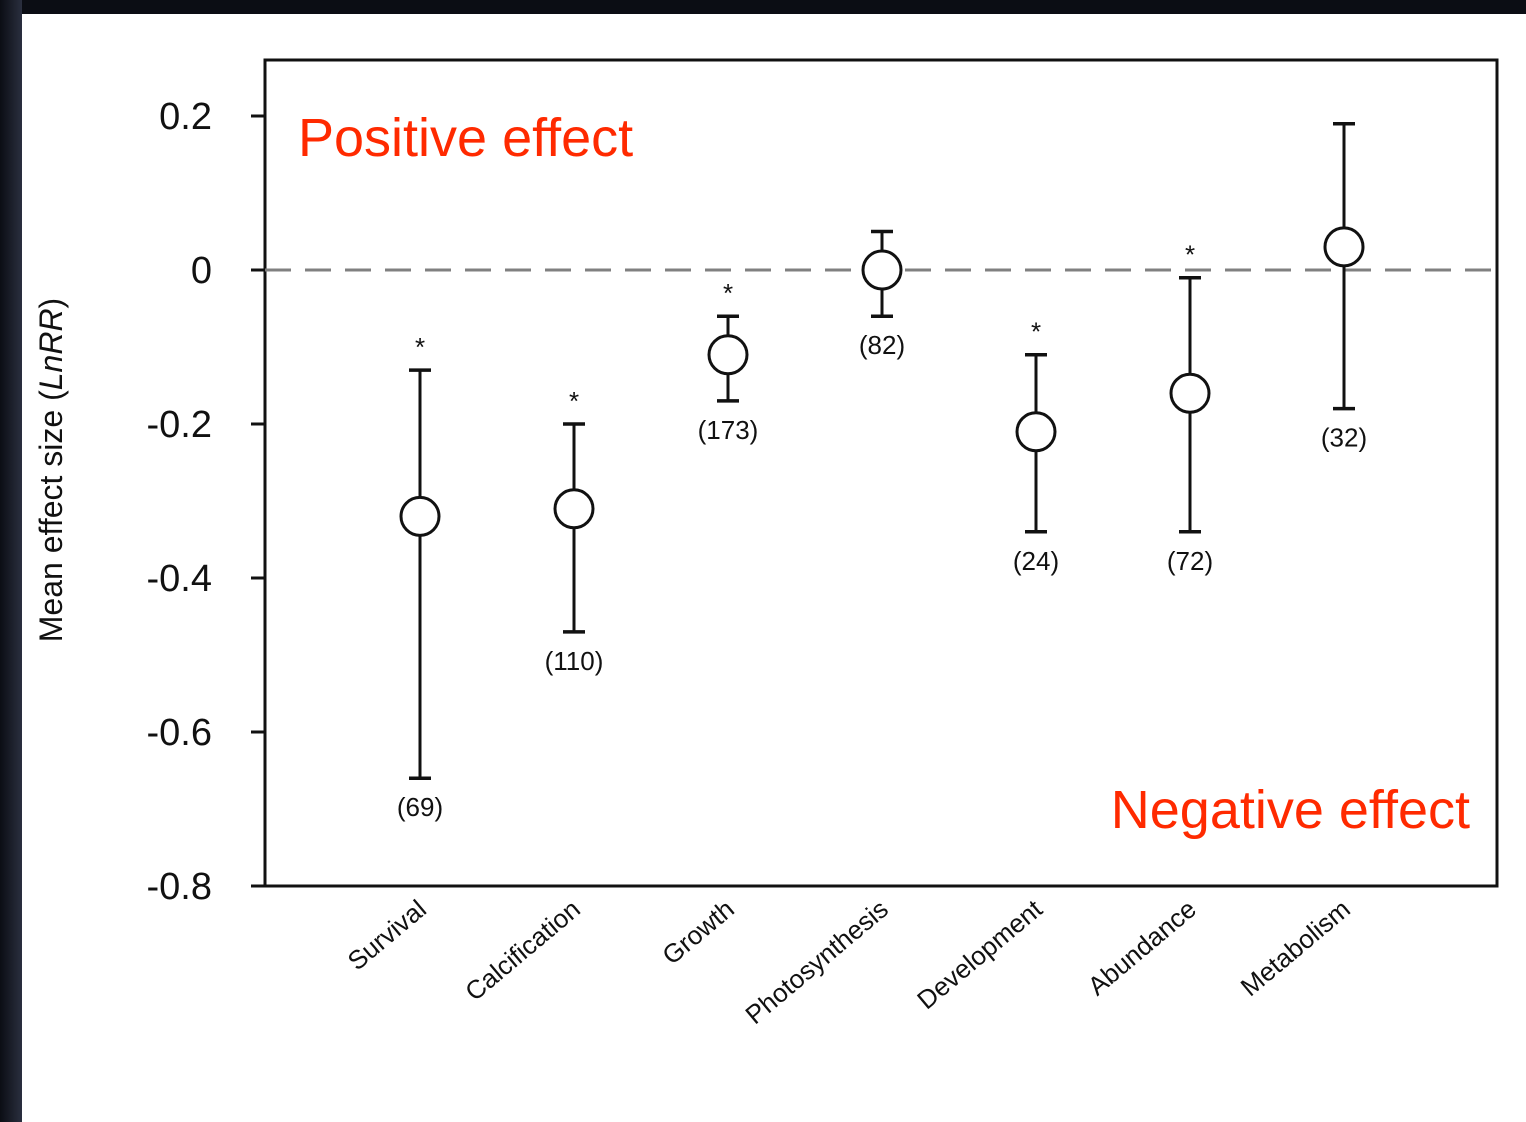  I want to click on x-category-label: Survival, so click(387, 935).